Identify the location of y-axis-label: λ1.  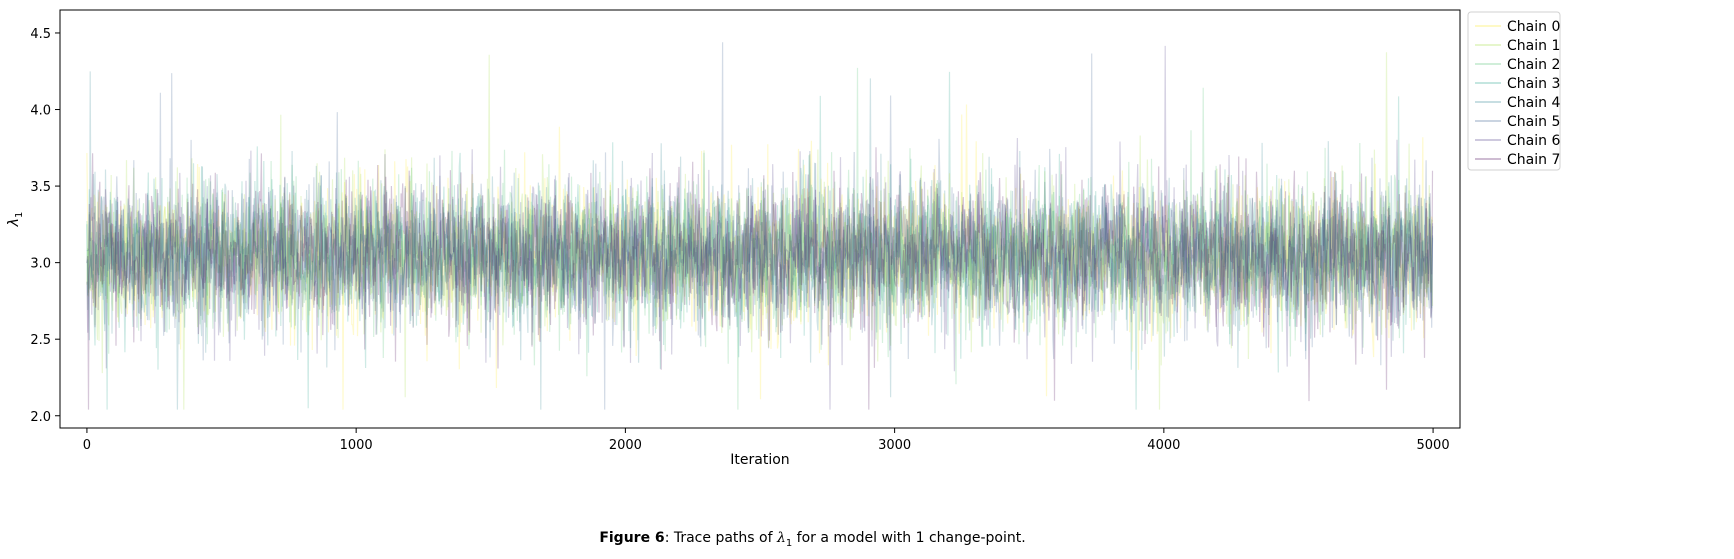
(15, 220).